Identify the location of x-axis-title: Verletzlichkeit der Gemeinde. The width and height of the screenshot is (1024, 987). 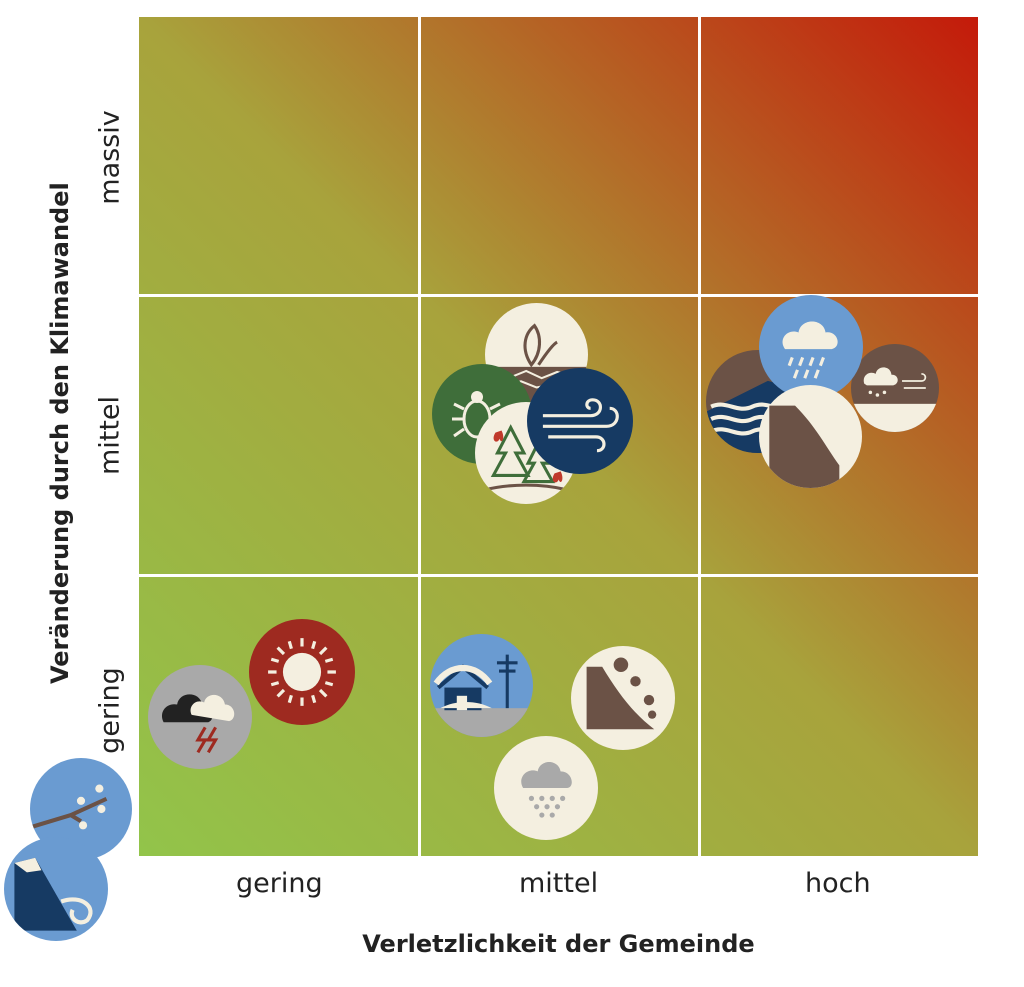
(558, 944).